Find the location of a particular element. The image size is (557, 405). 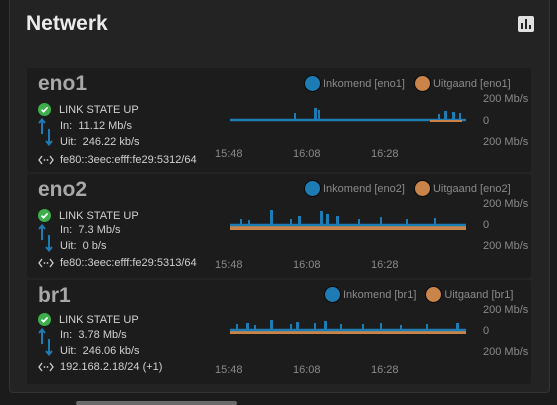

bar-chart-icon is located at coordinates (526, 24).